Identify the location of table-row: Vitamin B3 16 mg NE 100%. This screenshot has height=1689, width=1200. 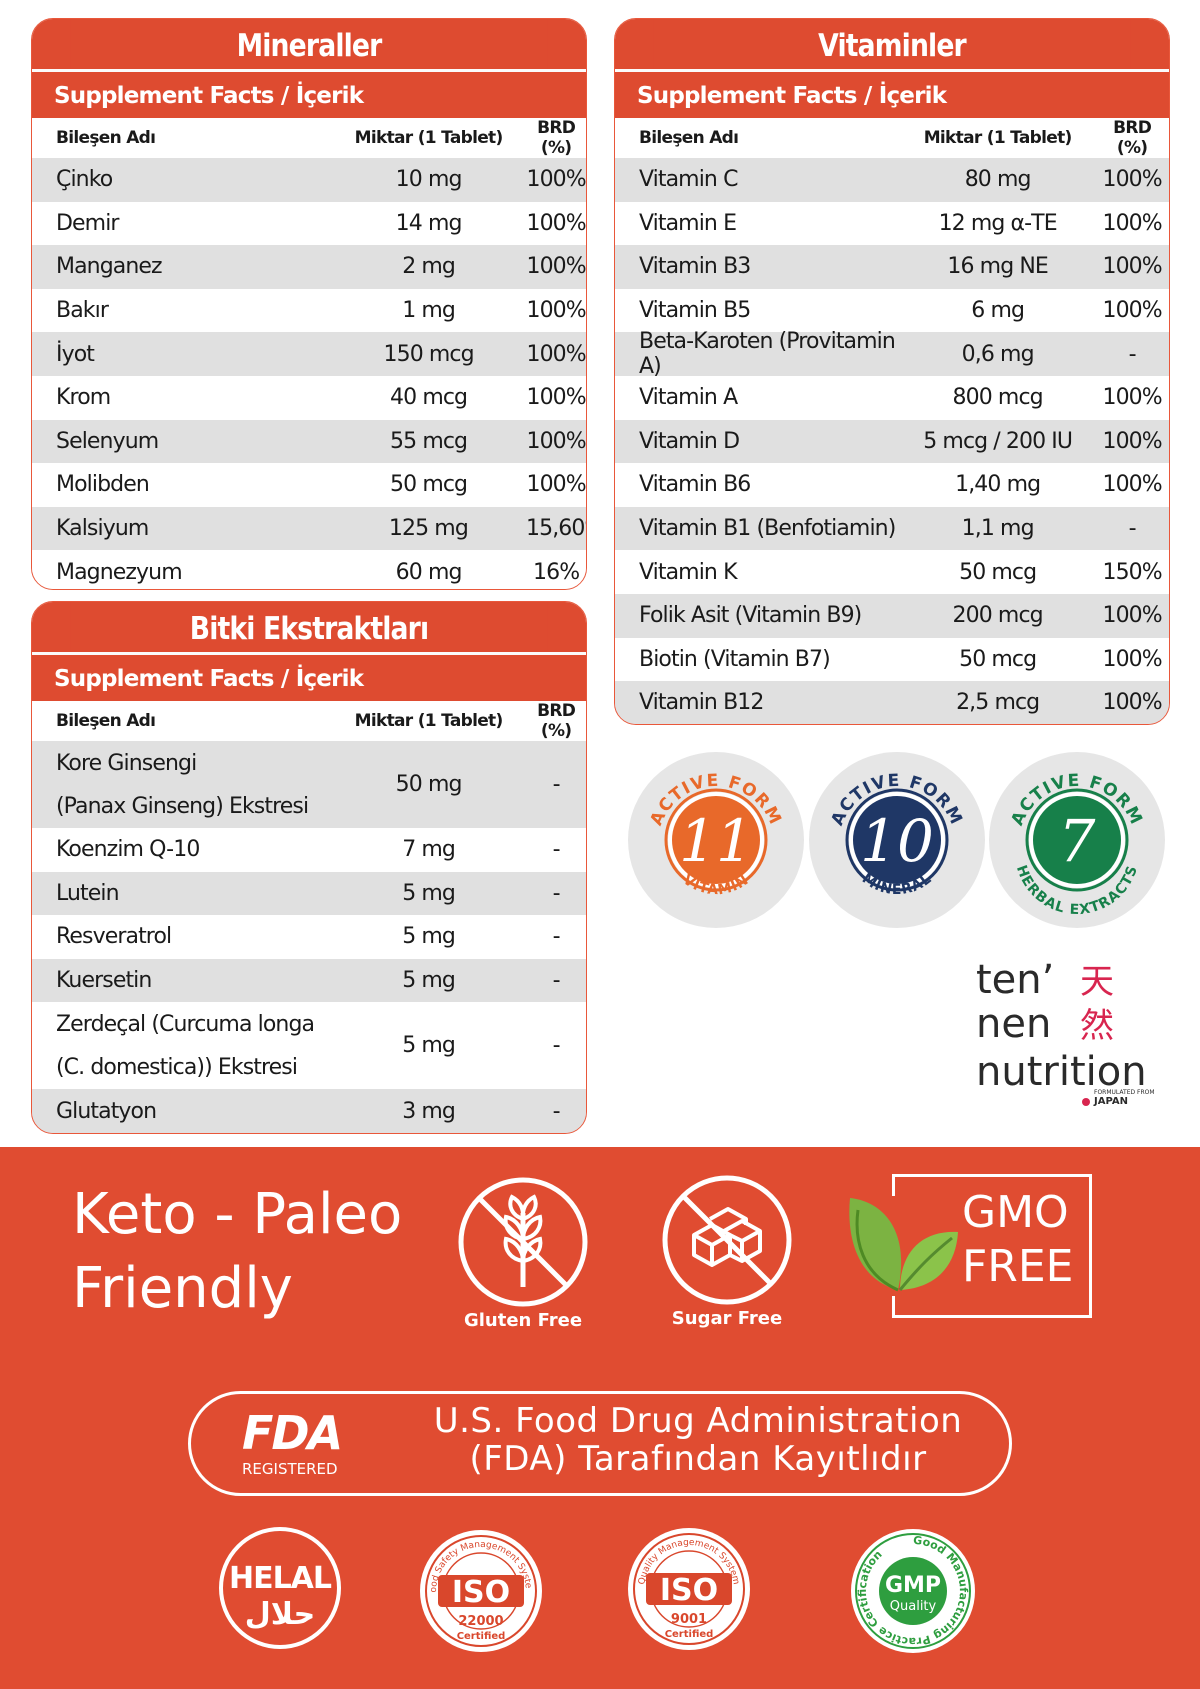
(892, 267).